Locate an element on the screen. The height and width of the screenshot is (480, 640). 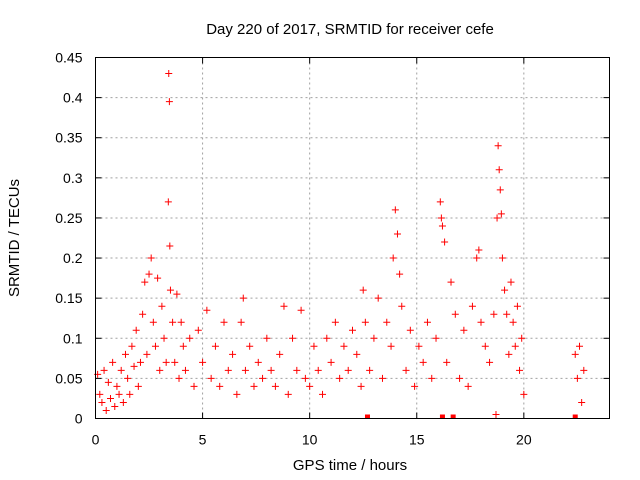
y-tick-label: 0.15 is located at coordinates (68, 298).